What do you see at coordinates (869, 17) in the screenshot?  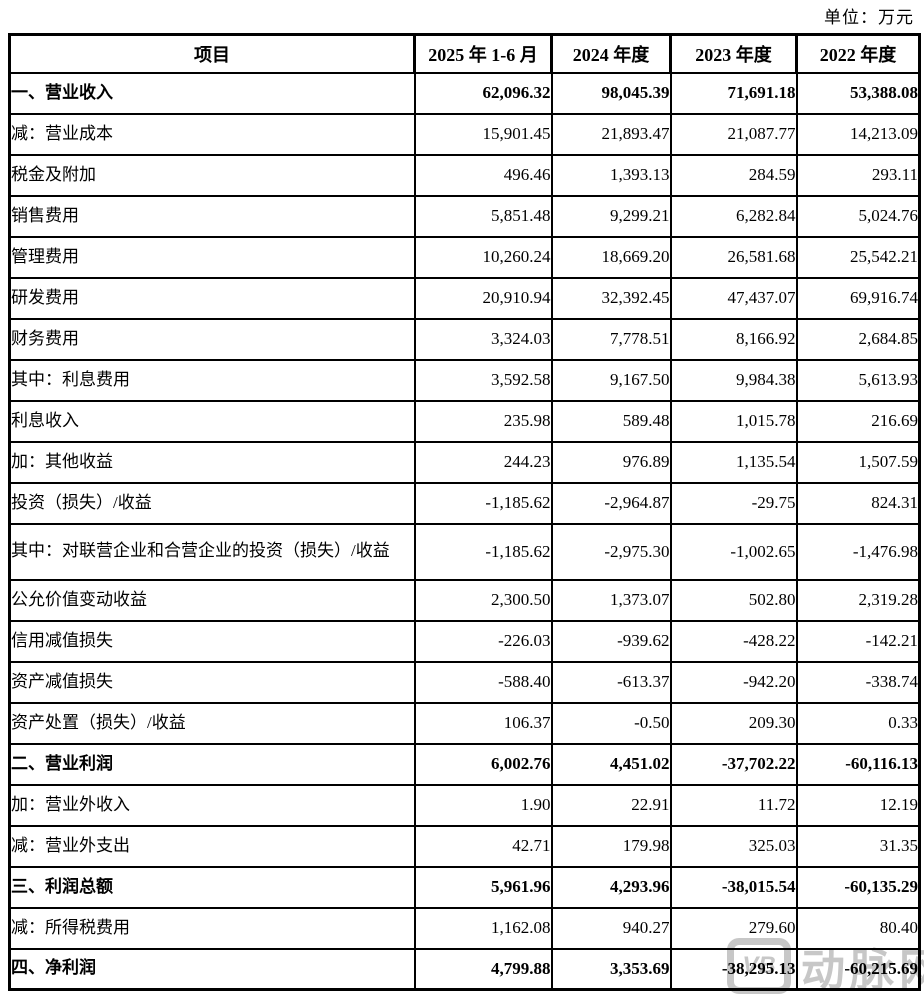 I see `unit-label: 单位：万元` at bounding box center [869, 17].